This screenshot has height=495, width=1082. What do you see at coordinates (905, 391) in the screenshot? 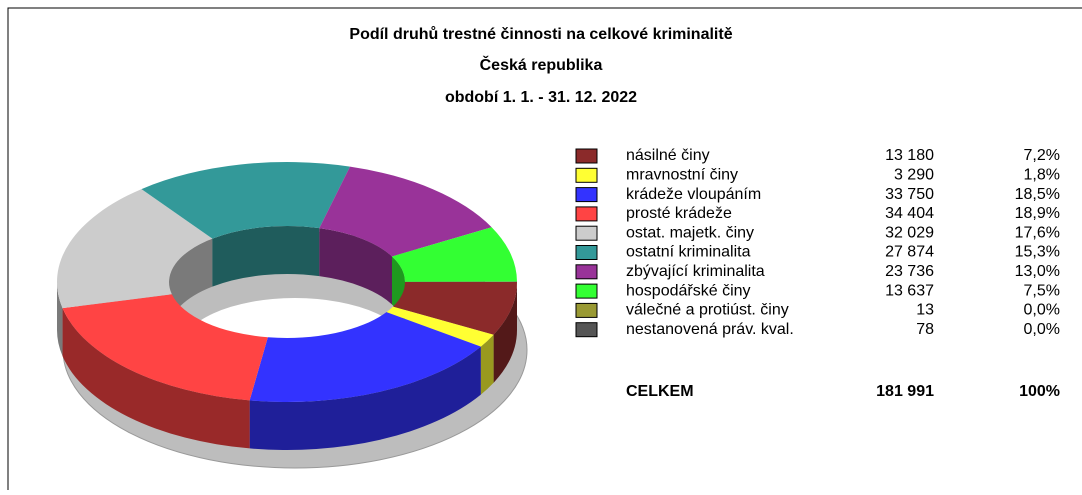
I see `total-value: 181 991` at bounding box center [905, 391].